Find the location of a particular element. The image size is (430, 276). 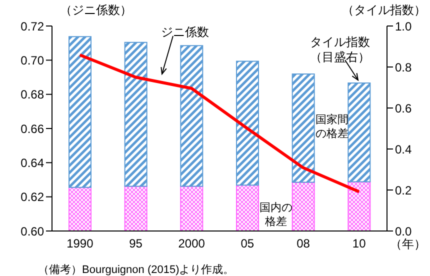

y-tick-label: 0.62 is located at coordinates (32, 197).